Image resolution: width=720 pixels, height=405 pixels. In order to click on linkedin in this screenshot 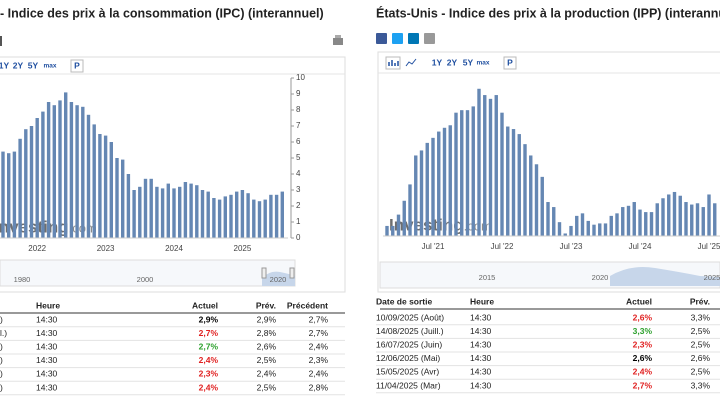, I will do `click(413, 38)`.